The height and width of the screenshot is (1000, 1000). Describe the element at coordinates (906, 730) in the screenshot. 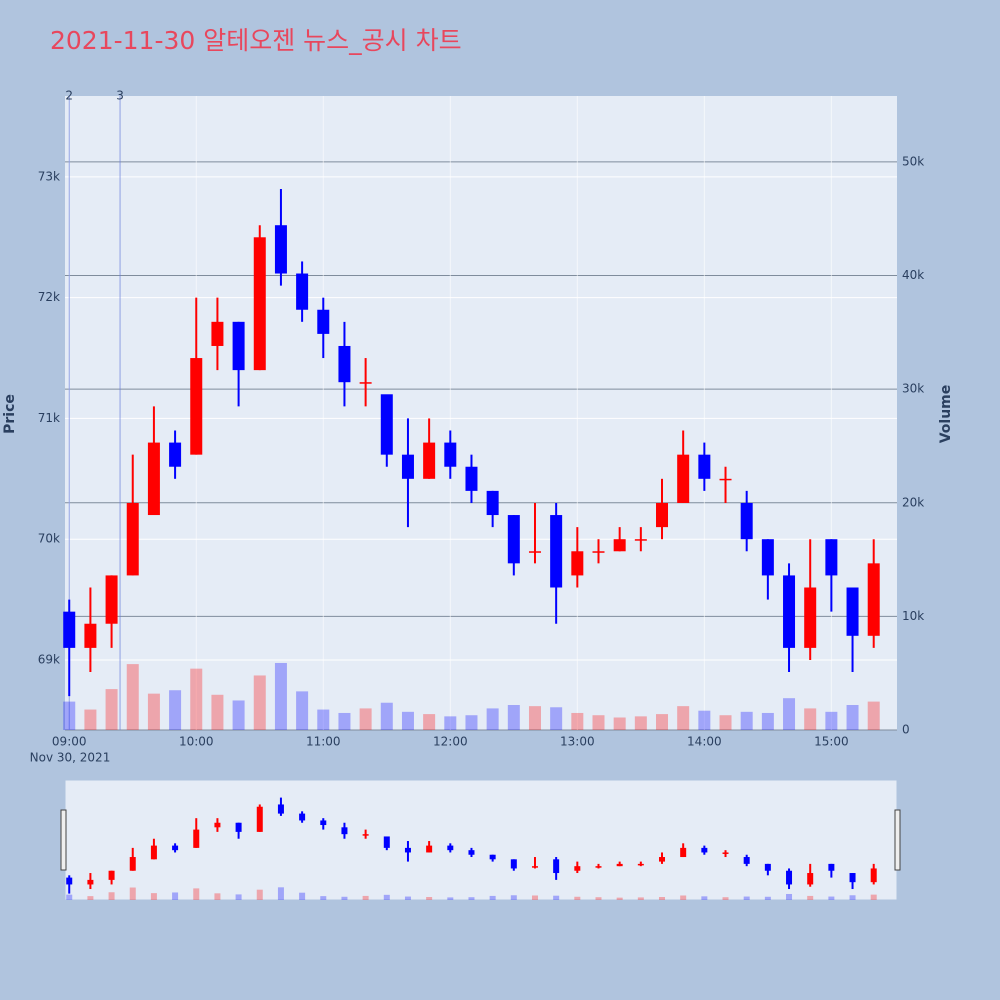

I see `y2-tick-label: 0` at that location.